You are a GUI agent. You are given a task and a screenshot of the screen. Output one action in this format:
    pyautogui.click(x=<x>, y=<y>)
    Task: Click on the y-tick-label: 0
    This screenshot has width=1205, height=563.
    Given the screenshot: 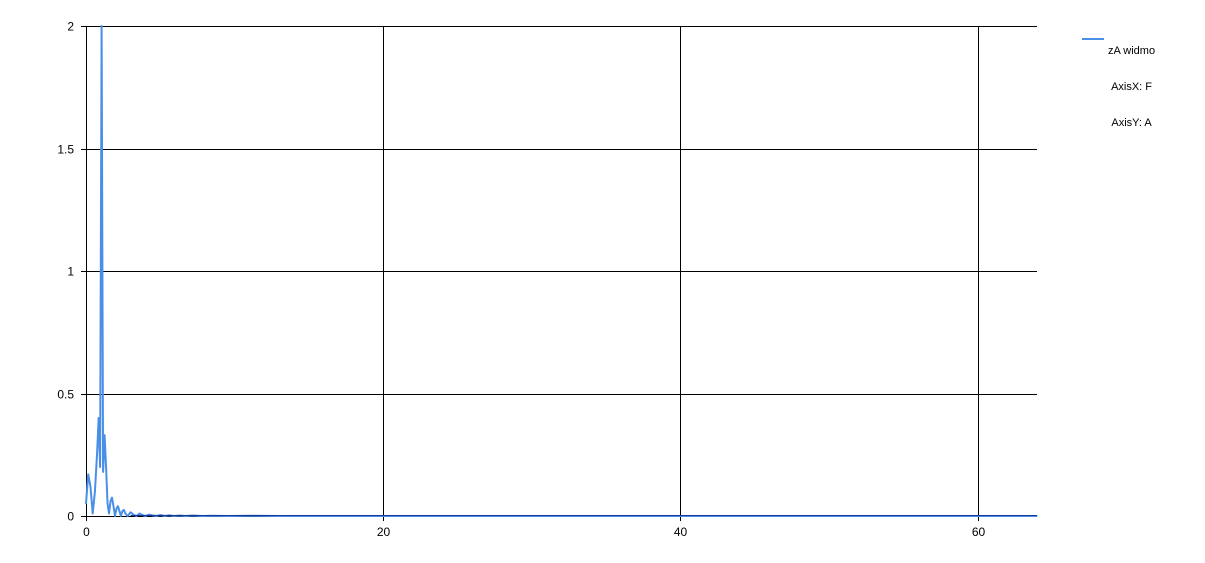 What is the action you would take?
    pyautogui.click(x=70, y=517)
    